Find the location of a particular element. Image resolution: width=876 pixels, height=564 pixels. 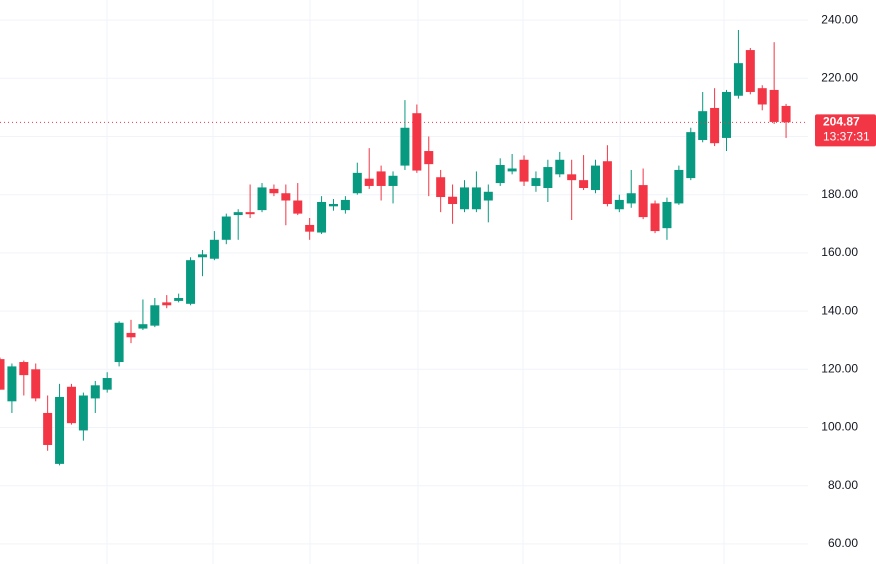

y-tick-label: 100.00 is located at coordinates (839, 427).